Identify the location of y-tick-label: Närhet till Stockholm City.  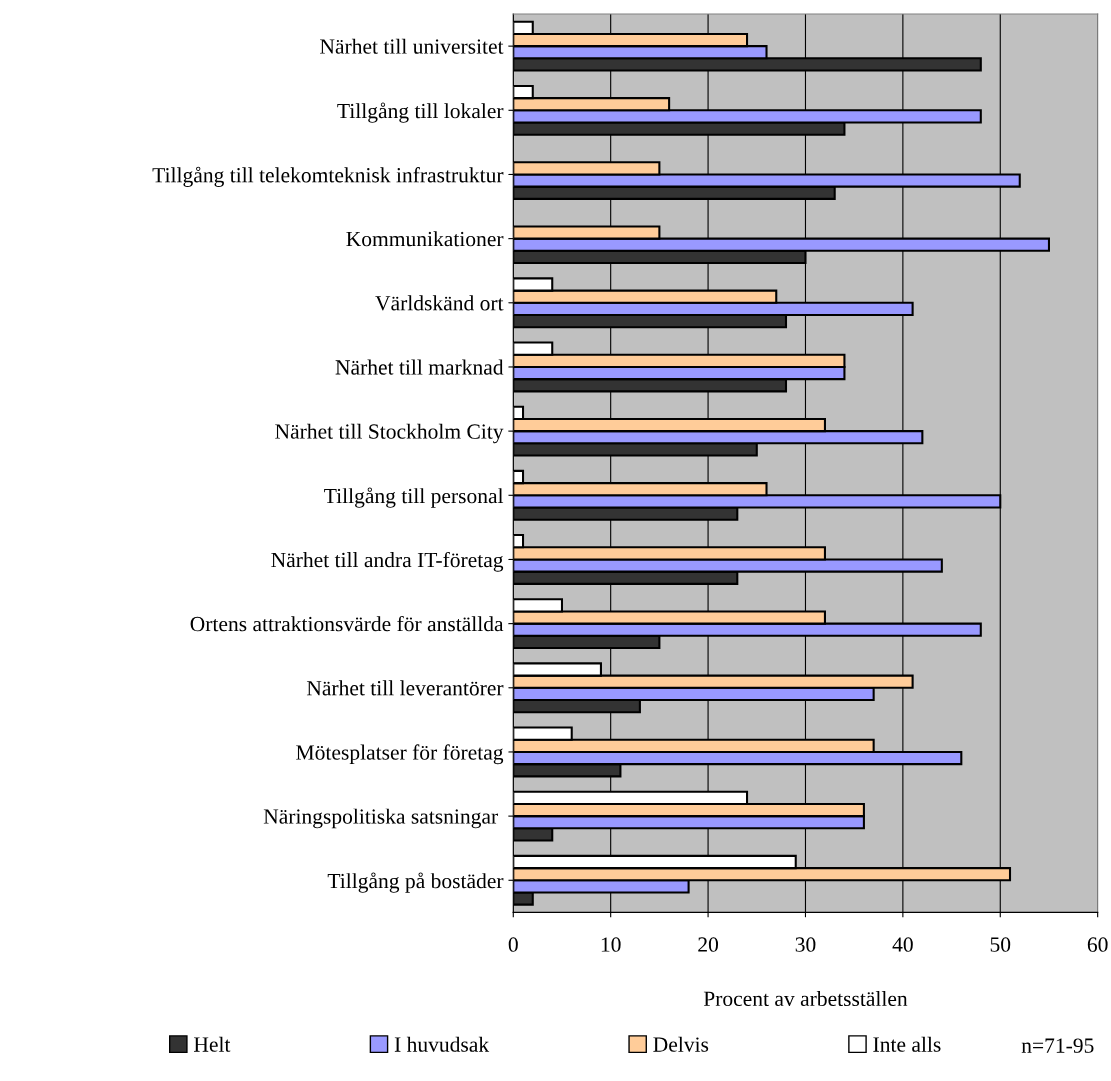
(389, 433).